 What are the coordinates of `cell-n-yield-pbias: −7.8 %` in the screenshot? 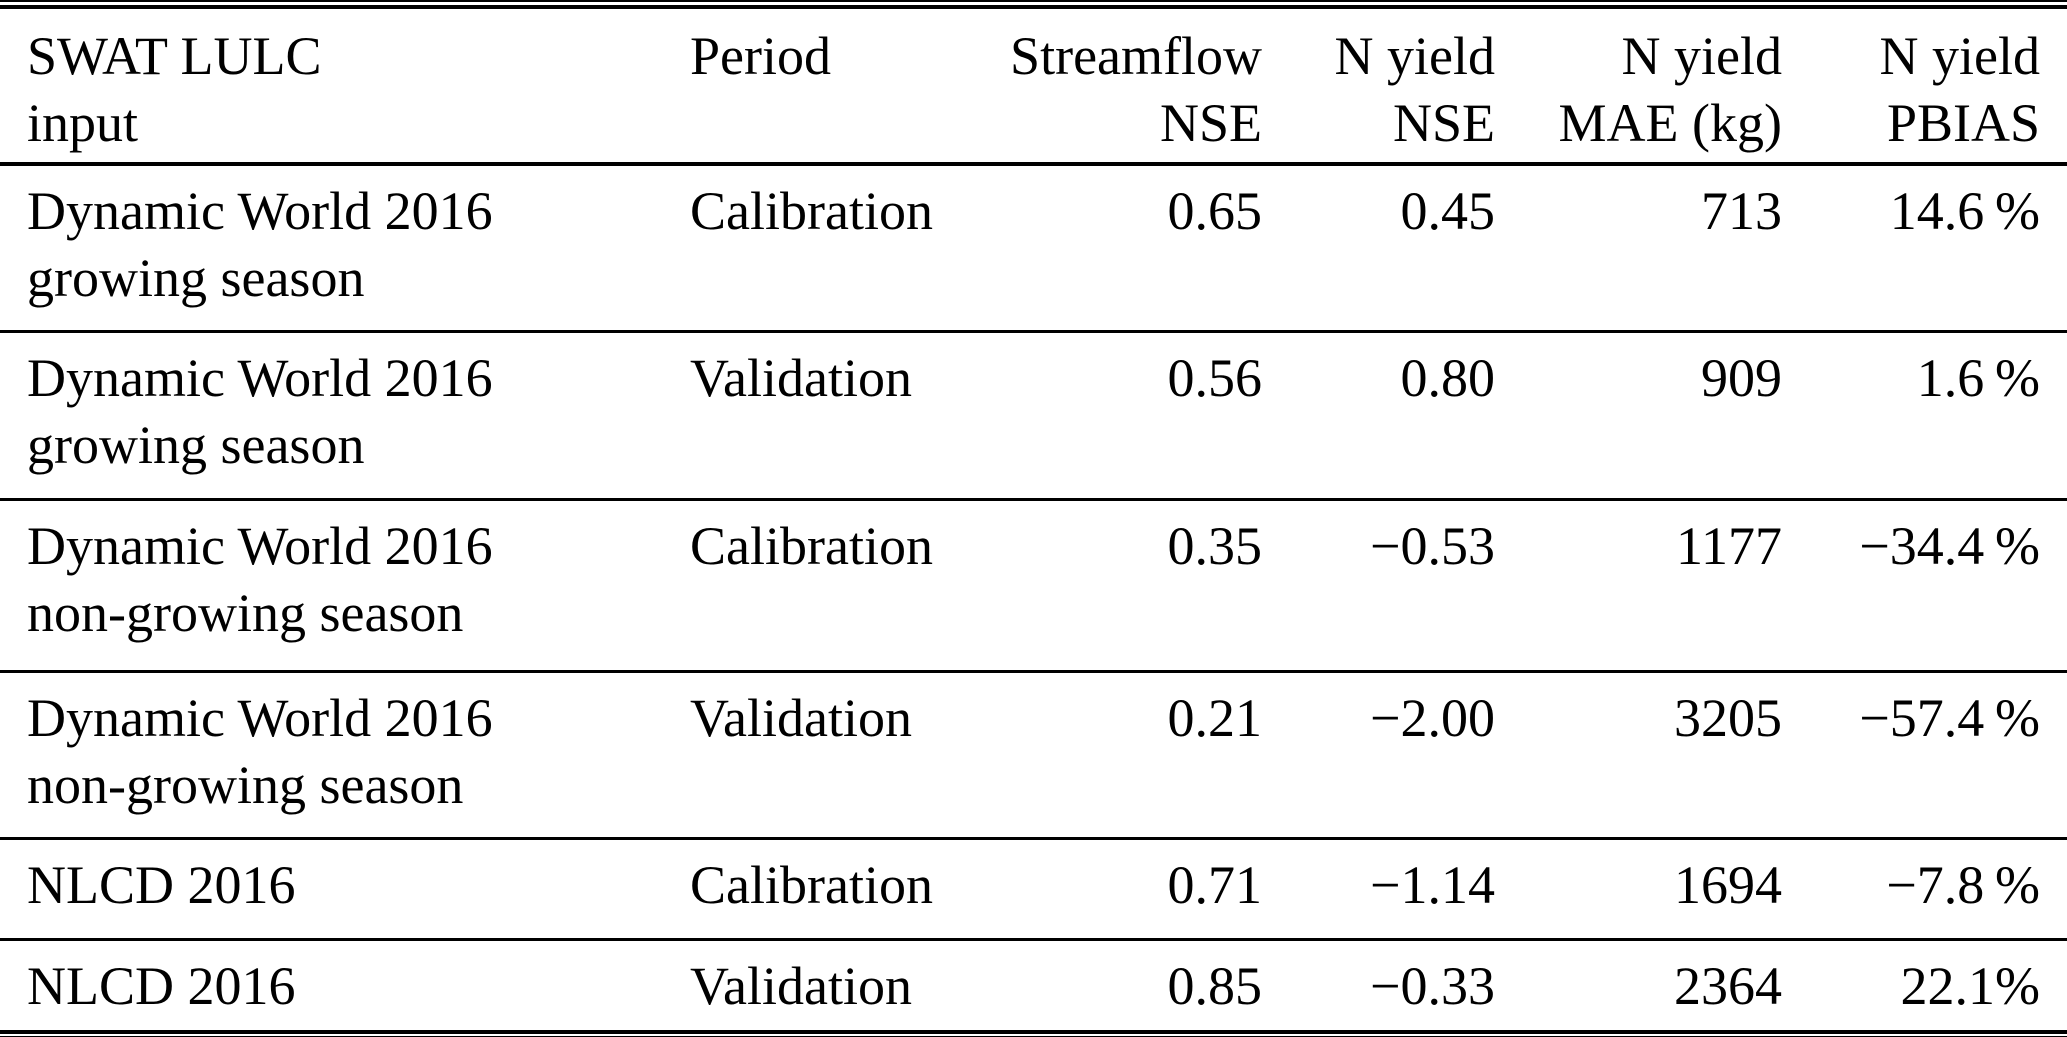 It's located at (1924, 890).